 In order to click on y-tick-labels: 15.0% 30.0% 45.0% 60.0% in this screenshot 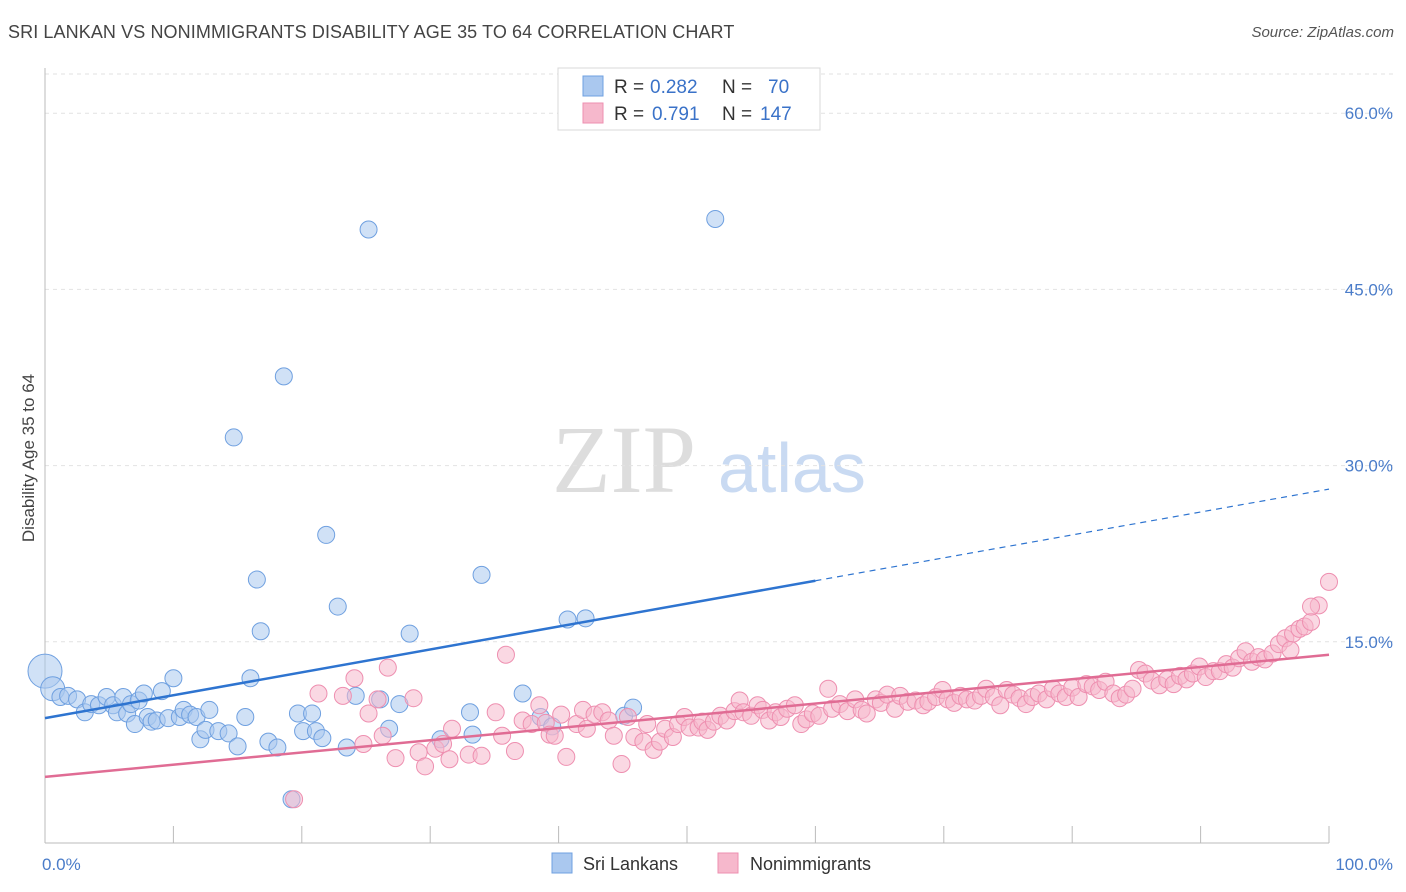, I will do `click(1369, 378)`.